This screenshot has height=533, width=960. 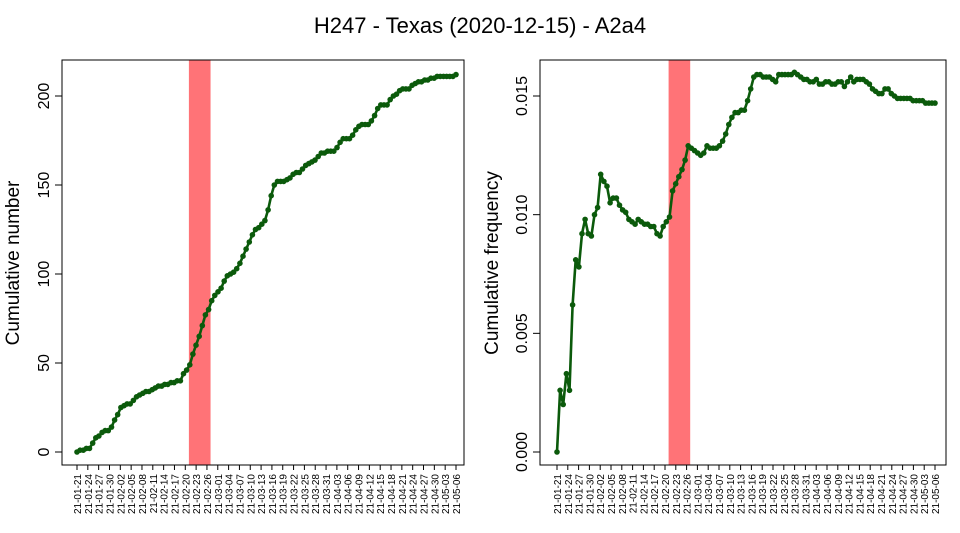 What do you see at coordinates (558, 494) in the screenshot?
I see `x-tick-label: 21-01-21` at bounding box center [558, 494].